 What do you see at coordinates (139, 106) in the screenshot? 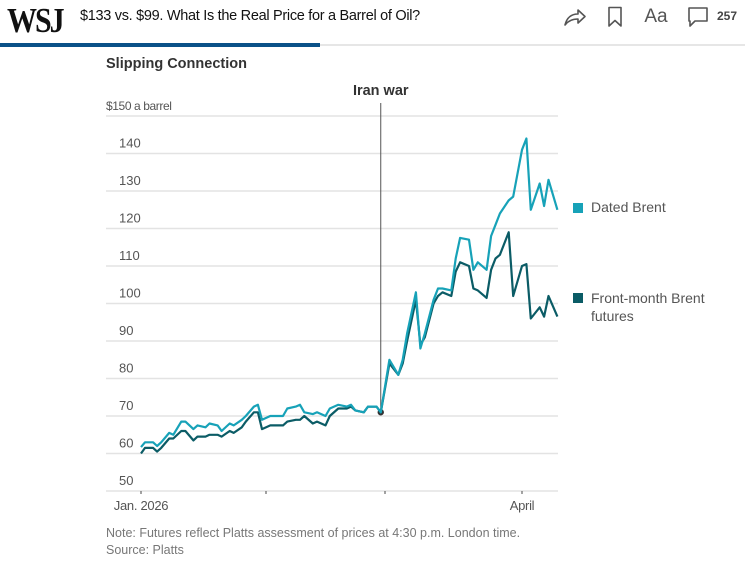
I see `y-tick-label-150: $150 a barrel` at bounding box center [139, 106].